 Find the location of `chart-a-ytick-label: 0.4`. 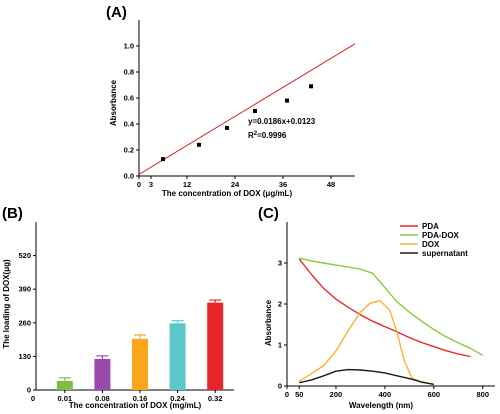

chart-a-ytick-label: 0.4 is located at coordinates (129, 124).